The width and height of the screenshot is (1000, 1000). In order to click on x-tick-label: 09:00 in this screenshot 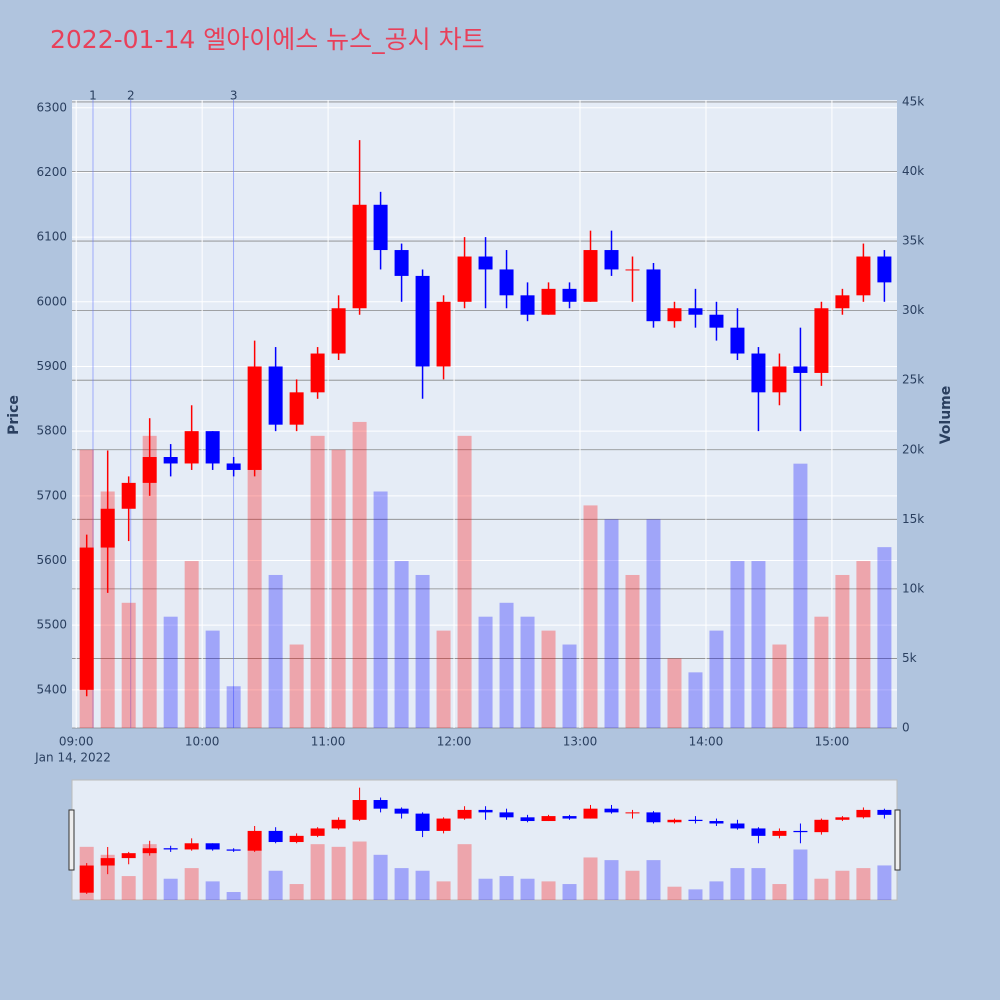, I will do `click(76, 742)`.